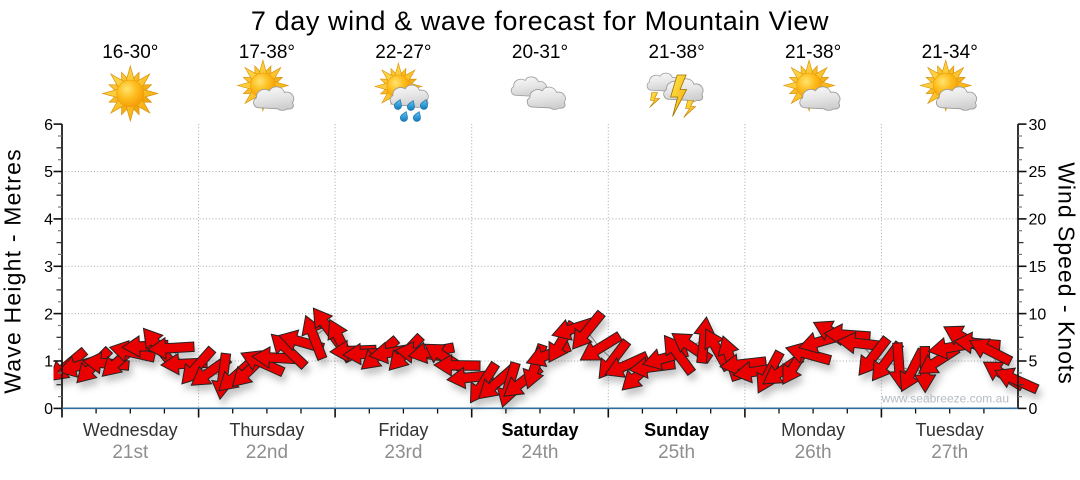 This screenshot has height=480, width=1080. Describe the element at coordinates (48, 125) in the screenshot. I see `svg-text: 6` at that location.